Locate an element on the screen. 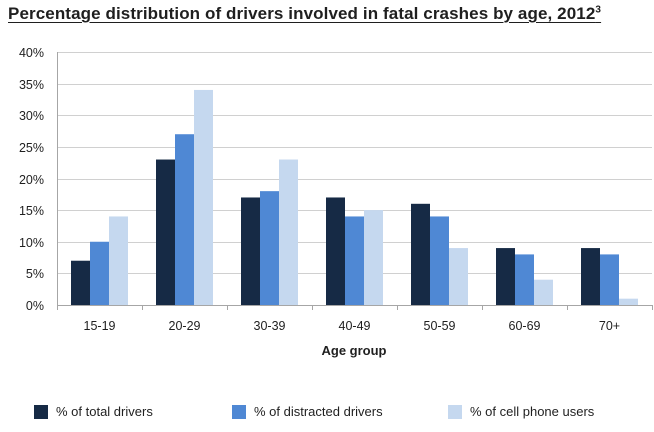  y-tick-label: 10% is located at coordinates (31, 243).